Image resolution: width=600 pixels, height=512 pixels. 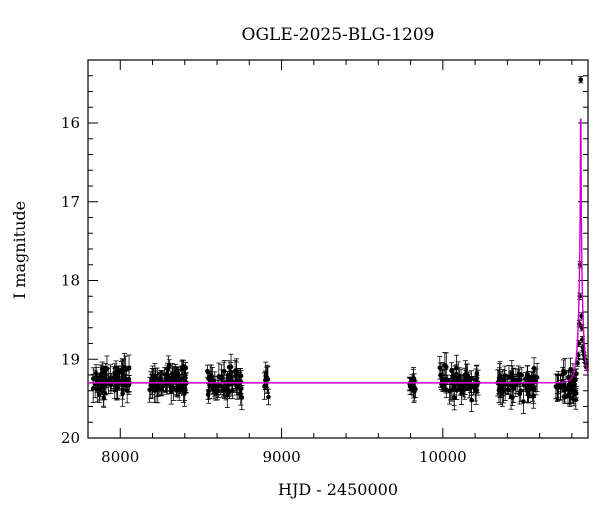 What do you see at coordinates (70, 359) in the screenshot?
I see `y-tick-label: 19` at bounding box center [70, 359].